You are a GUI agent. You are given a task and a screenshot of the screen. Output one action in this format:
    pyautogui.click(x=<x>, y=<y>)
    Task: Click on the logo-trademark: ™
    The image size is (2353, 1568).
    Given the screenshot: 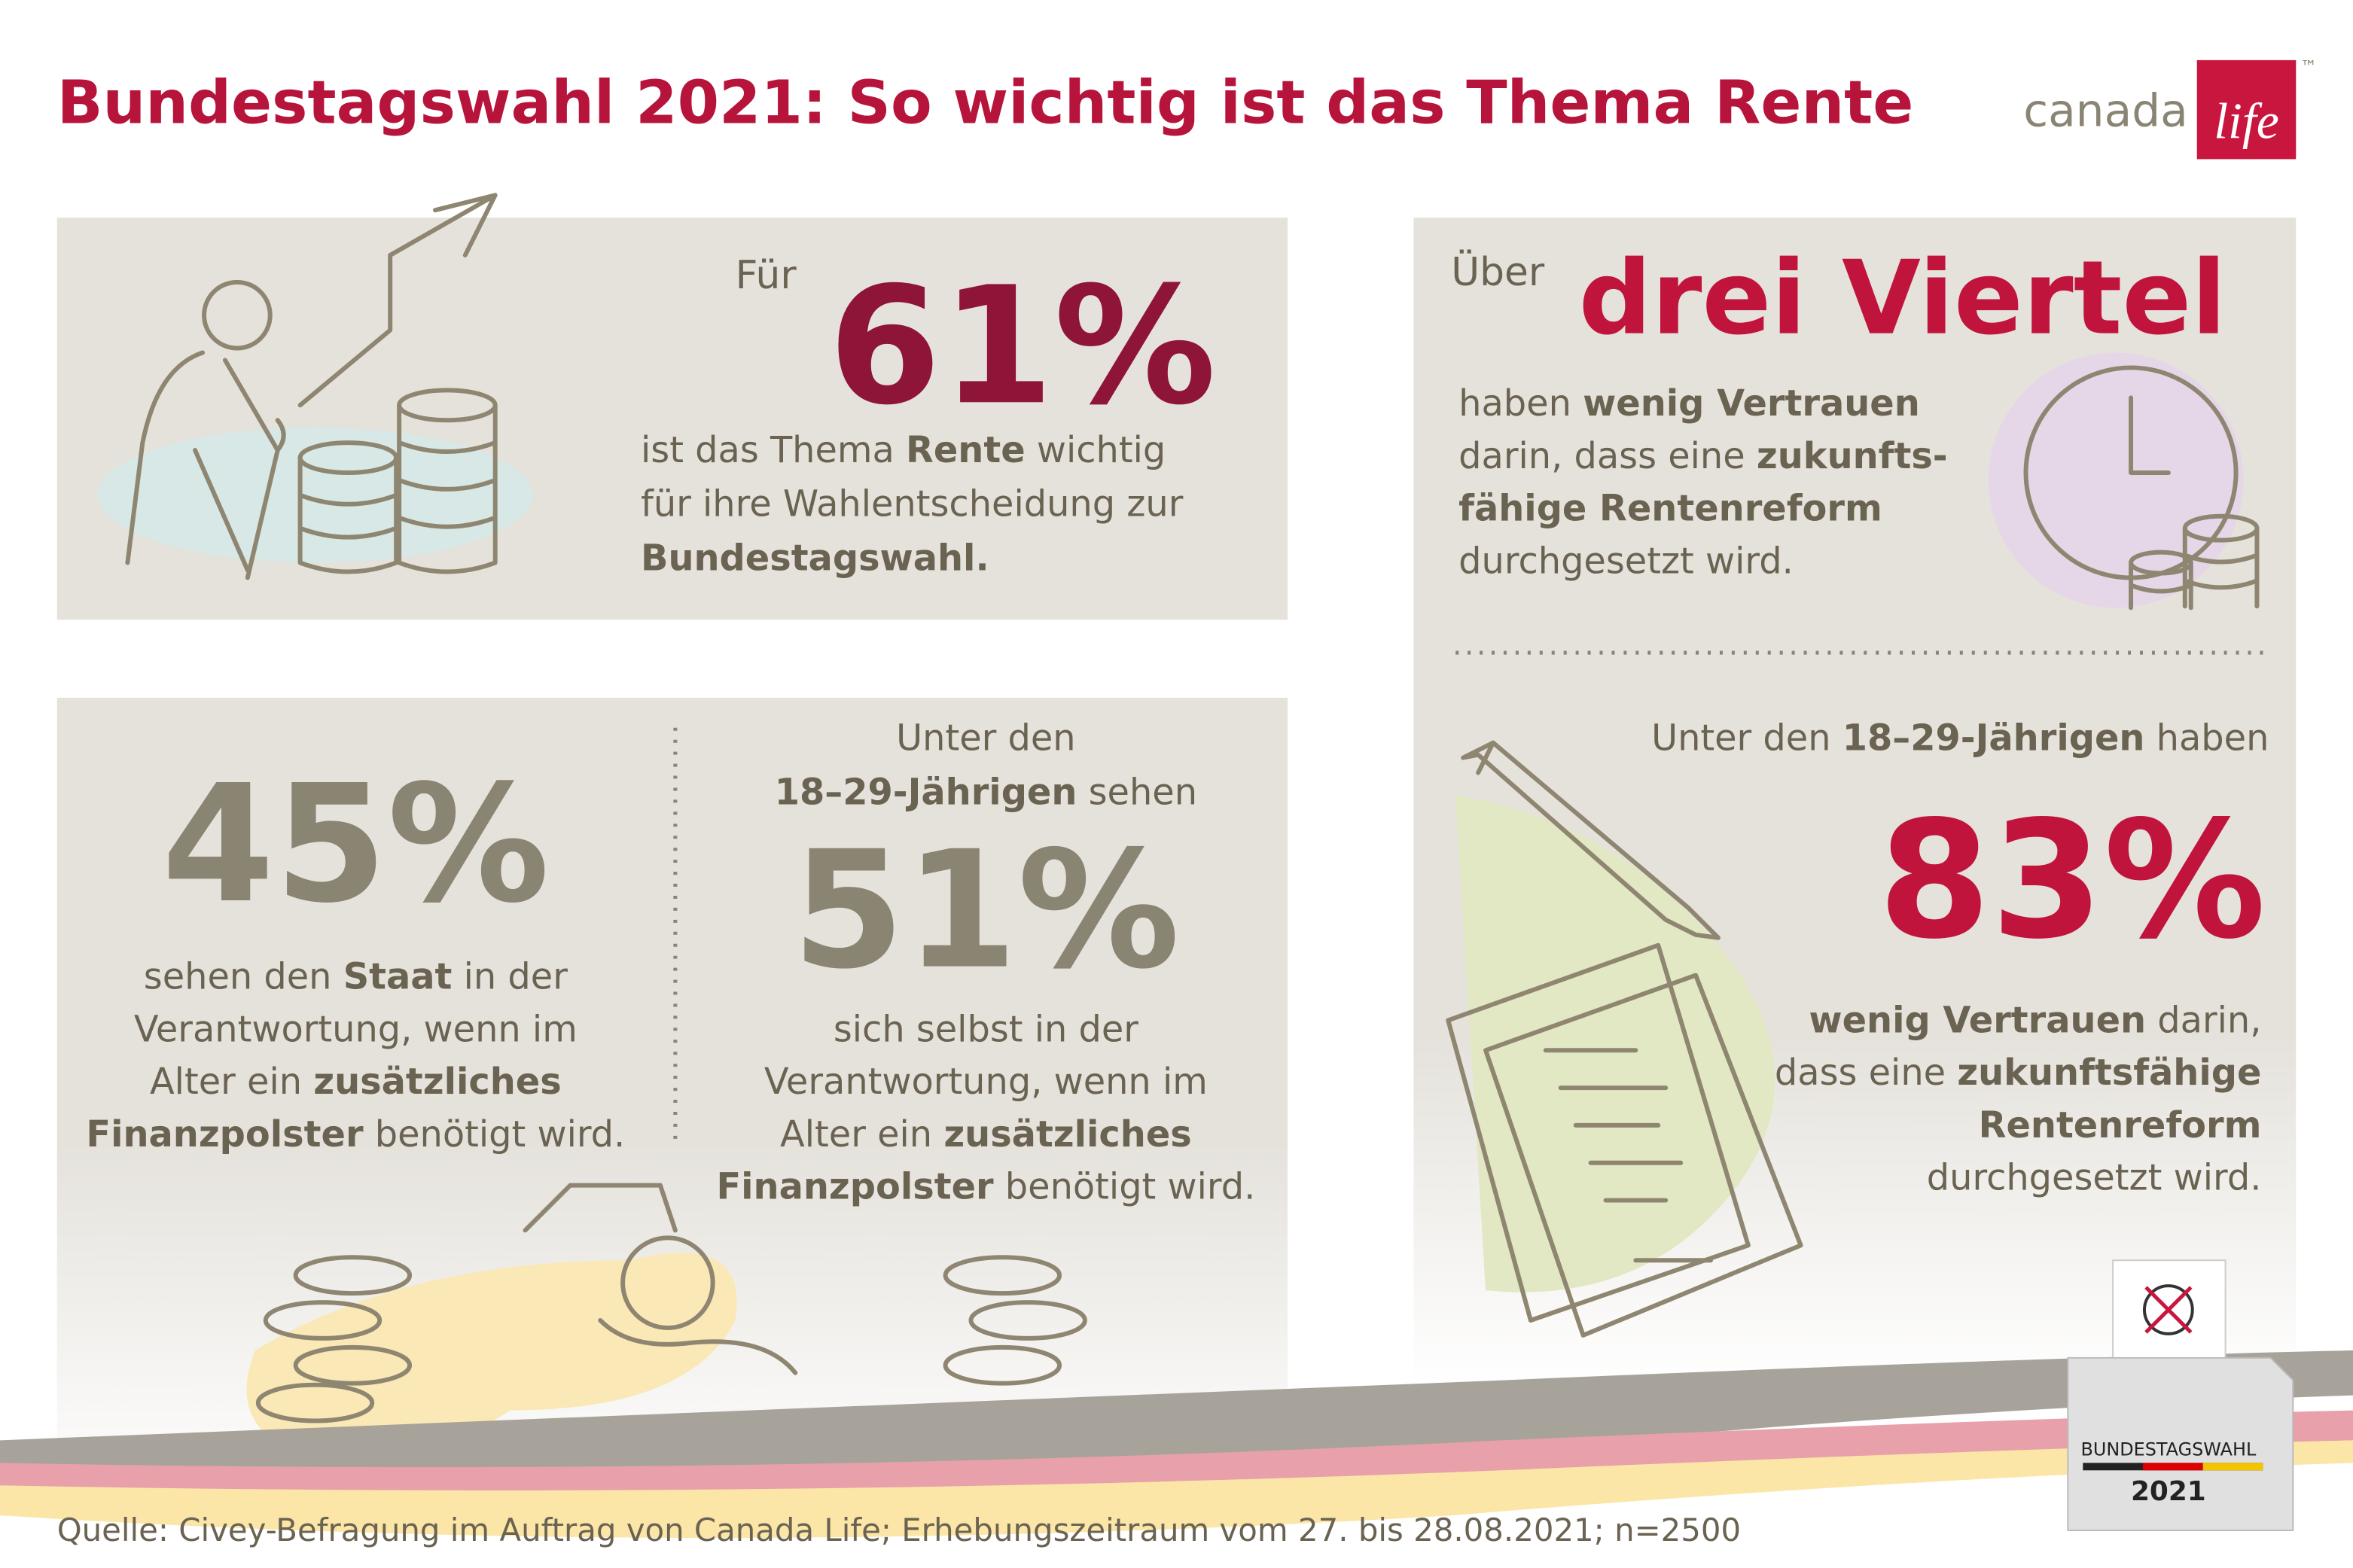 What is the action you would take?
    pyautogui.click(x=2308, y=67)
    